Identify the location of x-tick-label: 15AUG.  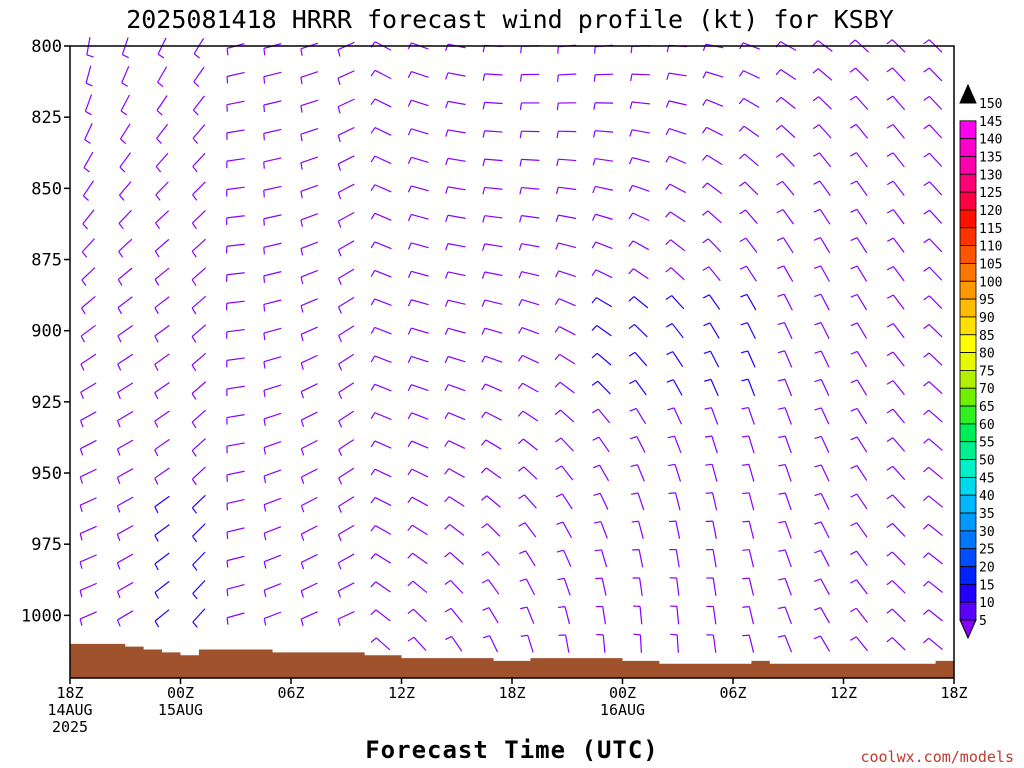
(180, 710).